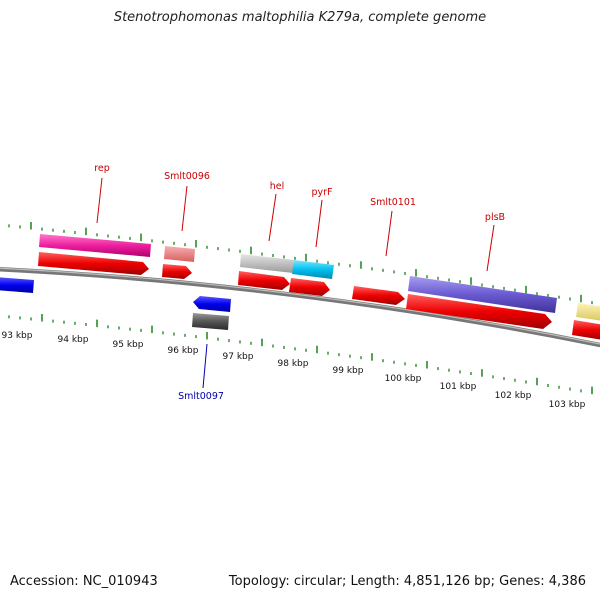  I want to click on cds-hel-arrow, so click(264, 280).